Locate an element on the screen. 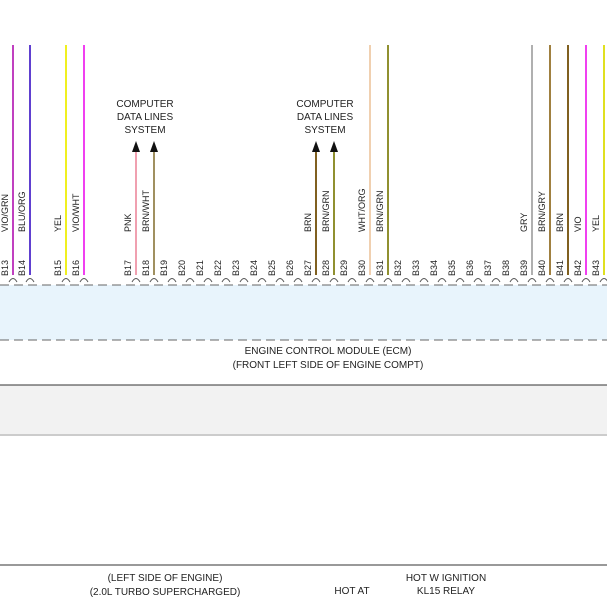  pin-label: B32 is located at coordinates (398, 268).